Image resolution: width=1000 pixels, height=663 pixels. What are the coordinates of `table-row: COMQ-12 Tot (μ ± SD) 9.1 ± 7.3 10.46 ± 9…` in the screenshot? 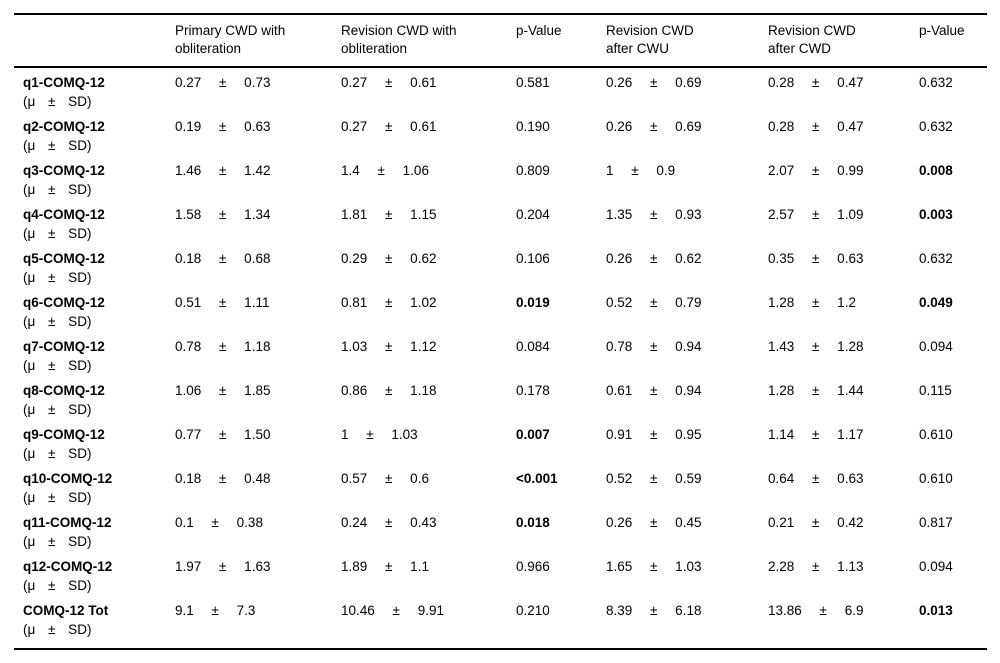 It's located at (500, 618).